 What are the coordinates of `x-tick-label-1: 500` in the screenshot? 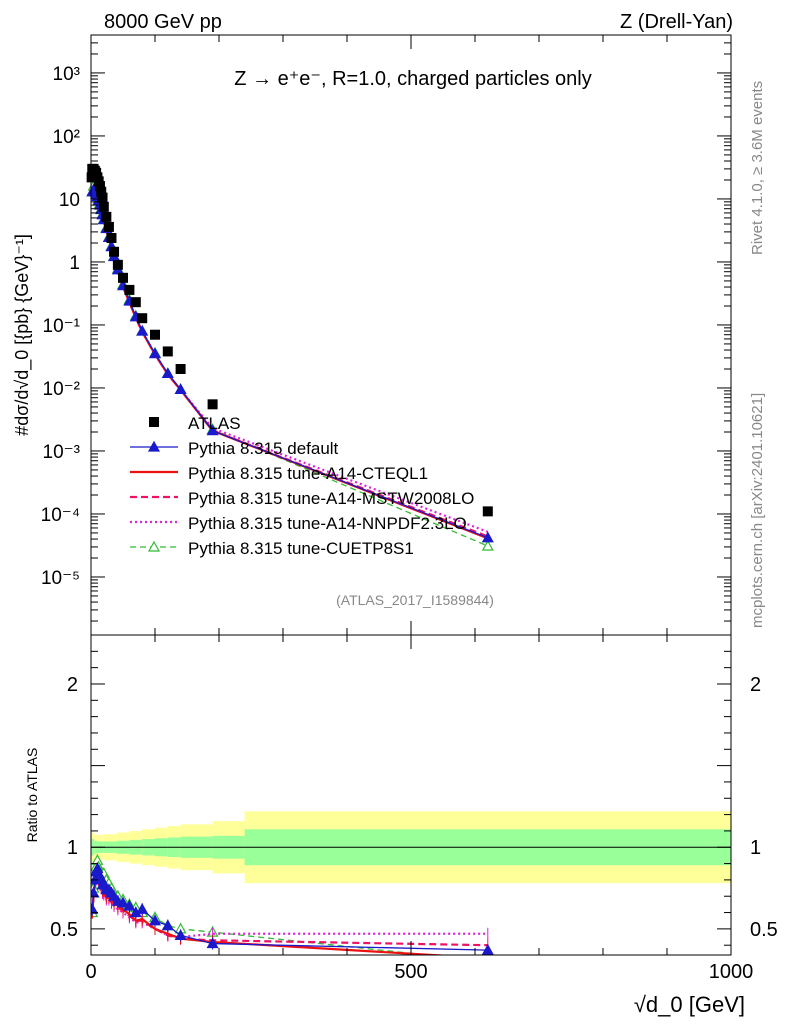 It's located at (410, 972).